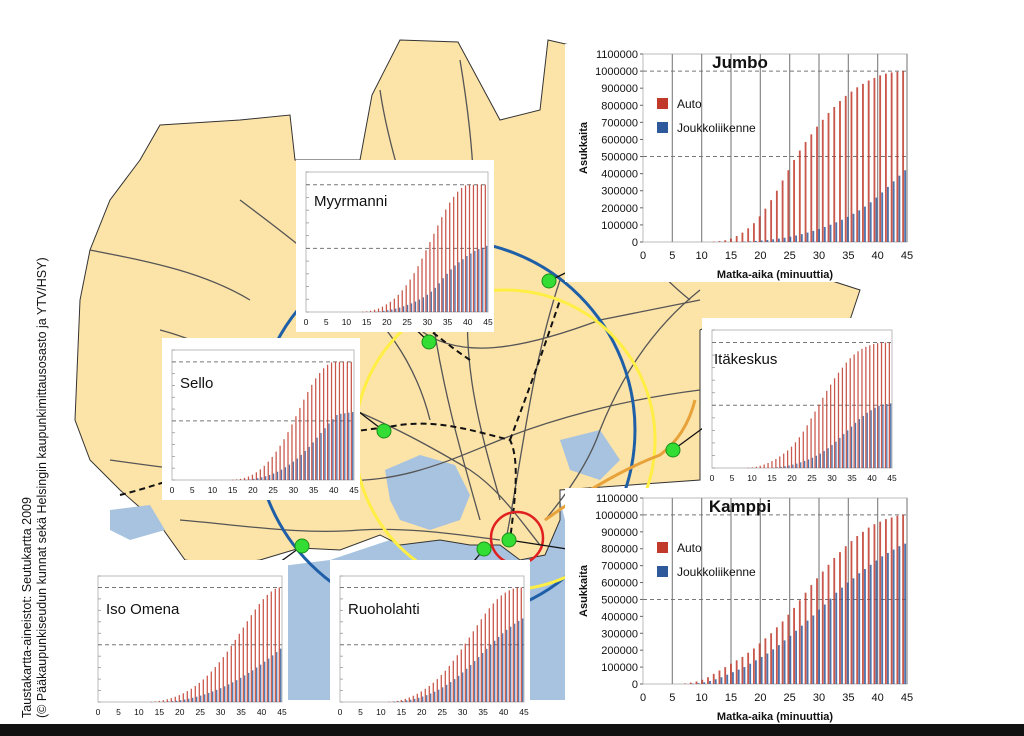  Describe the element at coordinates (619, 158) in the screenshot. I see `y-tick-label: 500000` at that location.